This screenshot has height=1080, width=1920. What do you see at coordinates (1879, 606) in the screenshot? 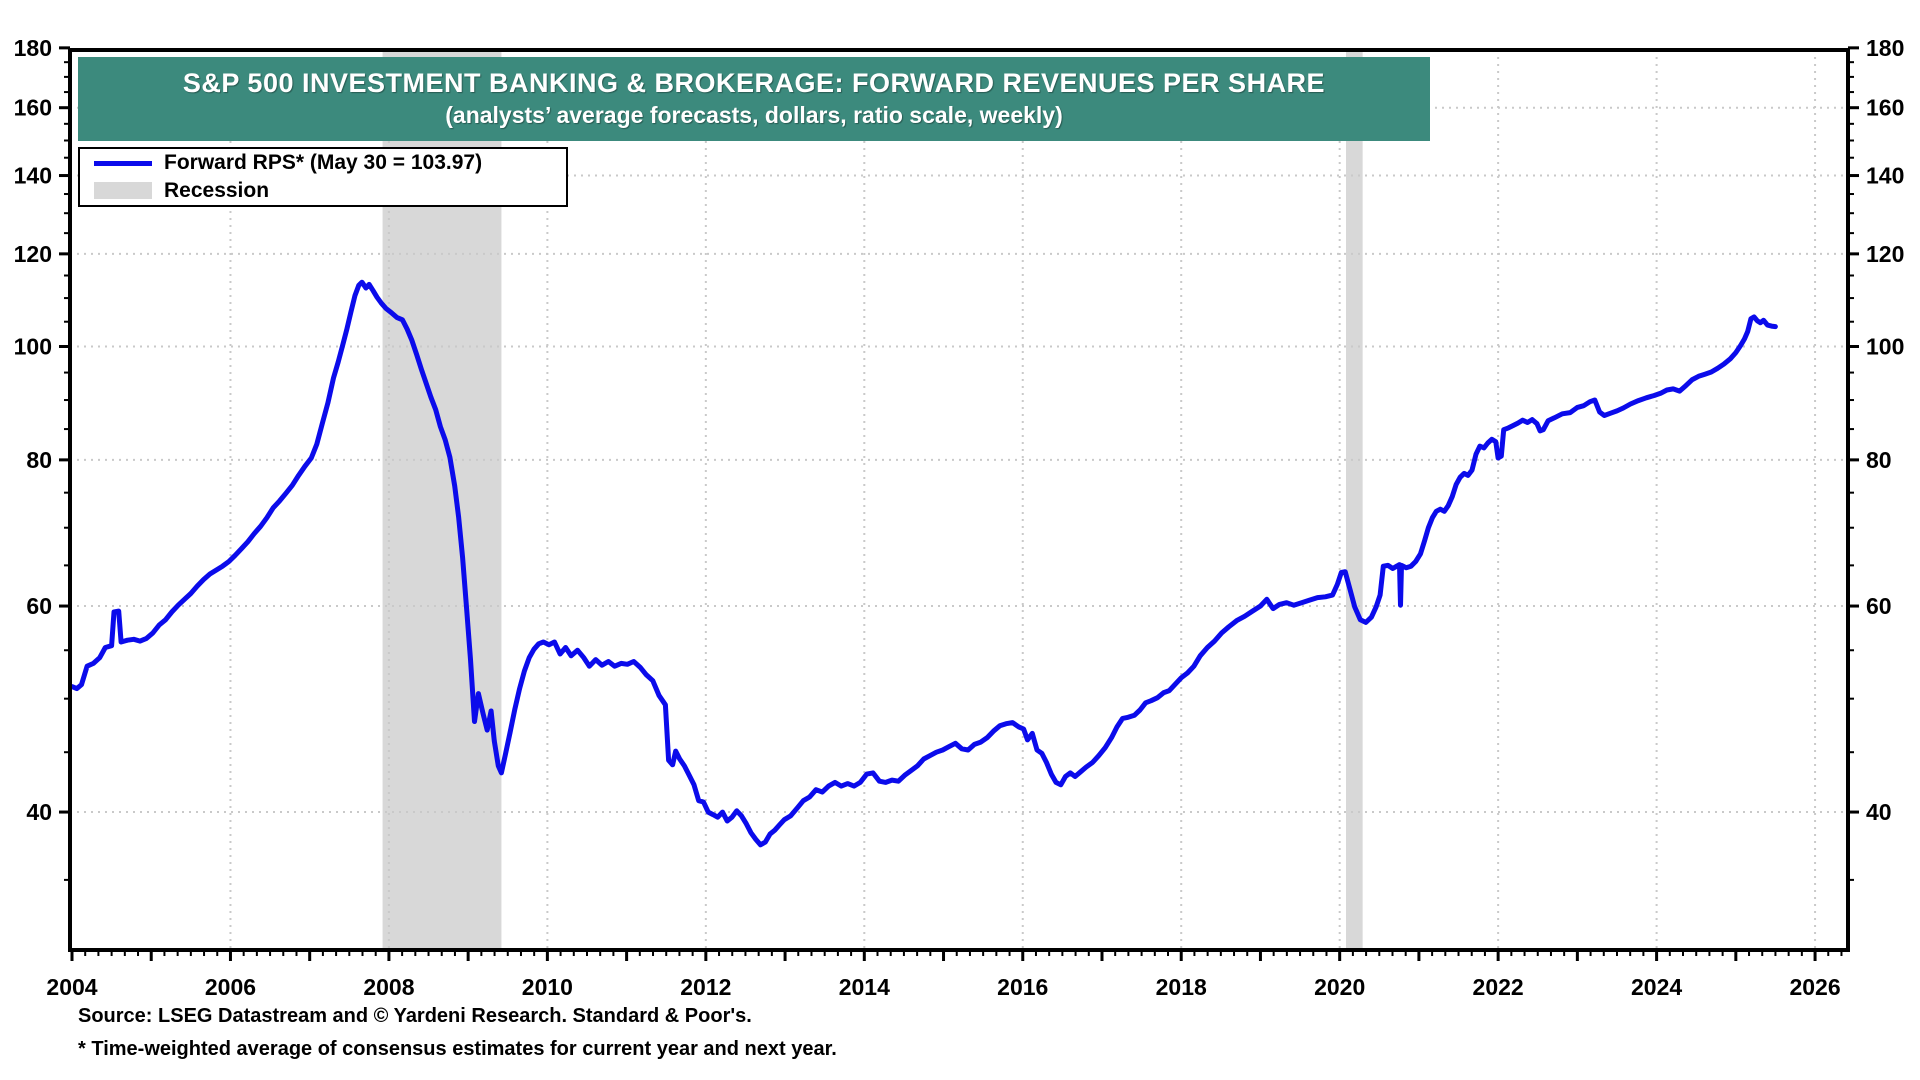
I see `y-axis-label-right: 60` at bounding box center [1879, 606].